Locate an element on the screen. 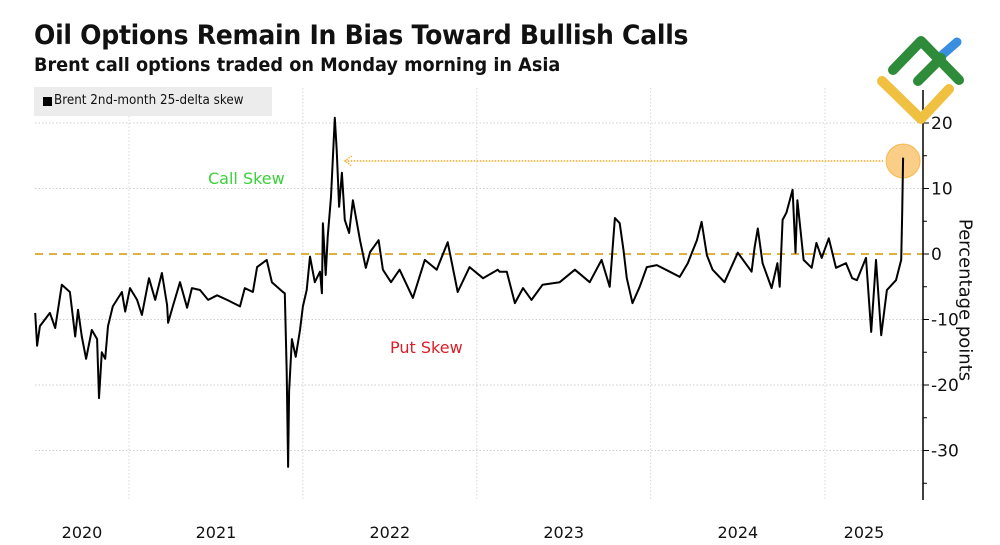 This screenshot has width=1000, height=545. put-skew-annotation: Put Skew is located at coordinates (426, 347).